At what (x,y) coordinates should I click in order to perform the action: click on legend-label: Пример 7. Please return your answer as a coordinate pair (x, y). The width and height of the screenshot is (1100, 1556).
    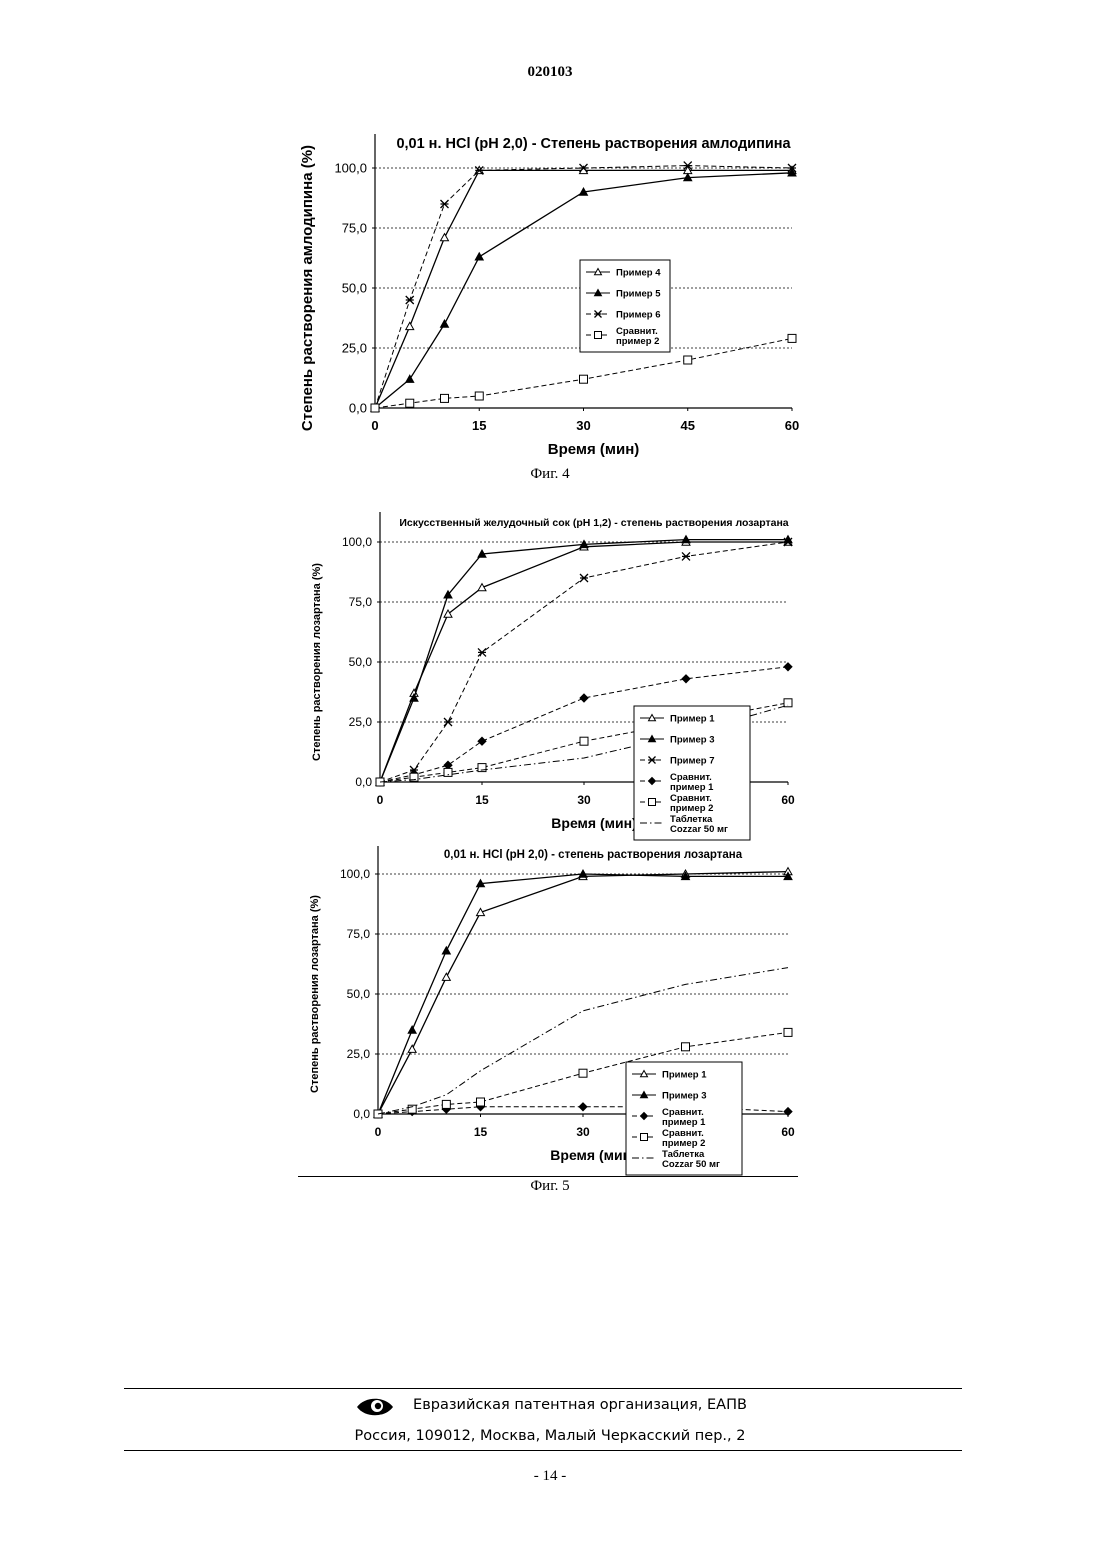
    Looking at the image, I should click on (692, 761).